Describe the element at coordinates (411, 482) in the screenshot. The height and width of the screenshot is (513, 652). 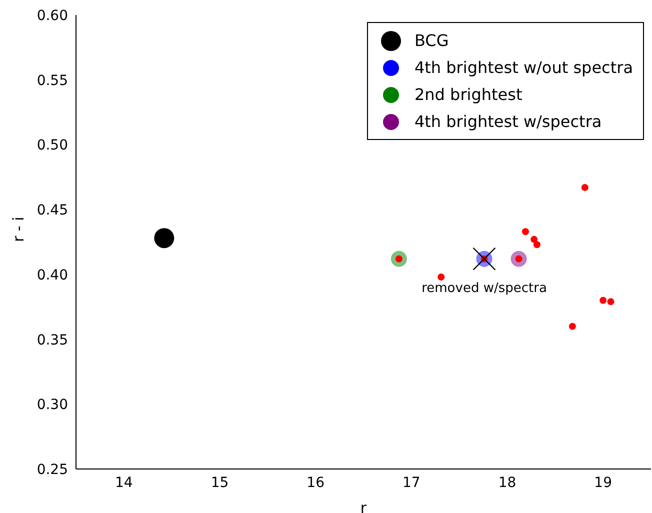
I see `x-tick-label: 17` at that location.